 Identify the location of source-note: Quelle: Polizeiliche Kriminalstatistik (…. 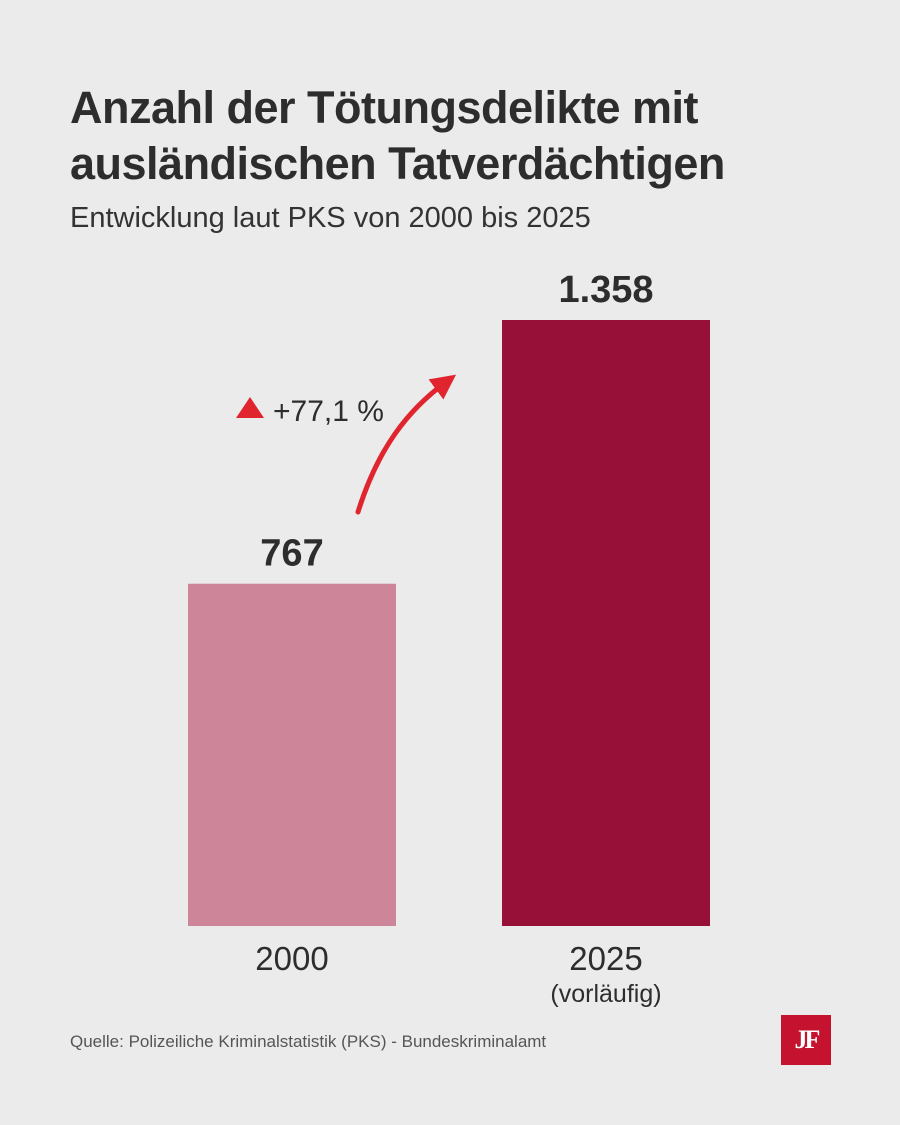
(308, 1041).